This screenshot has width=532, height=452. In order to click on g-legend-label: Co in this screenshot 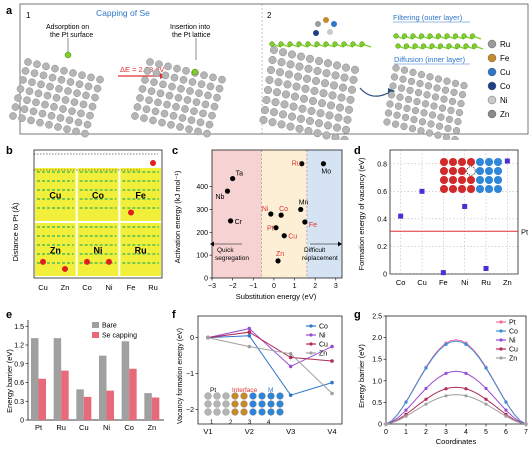, I will do `click(513, 332)`.